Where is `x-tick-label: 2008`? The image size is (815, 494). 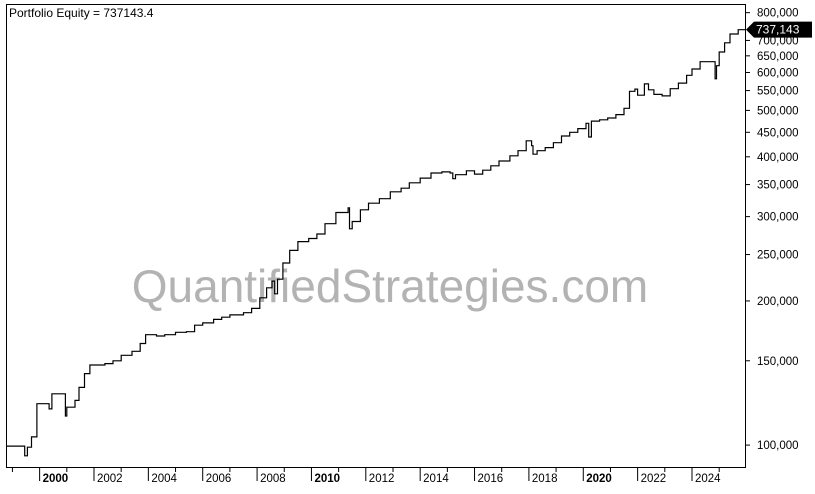 x-tick-label: 2008 is located at coordinates (273, 479).